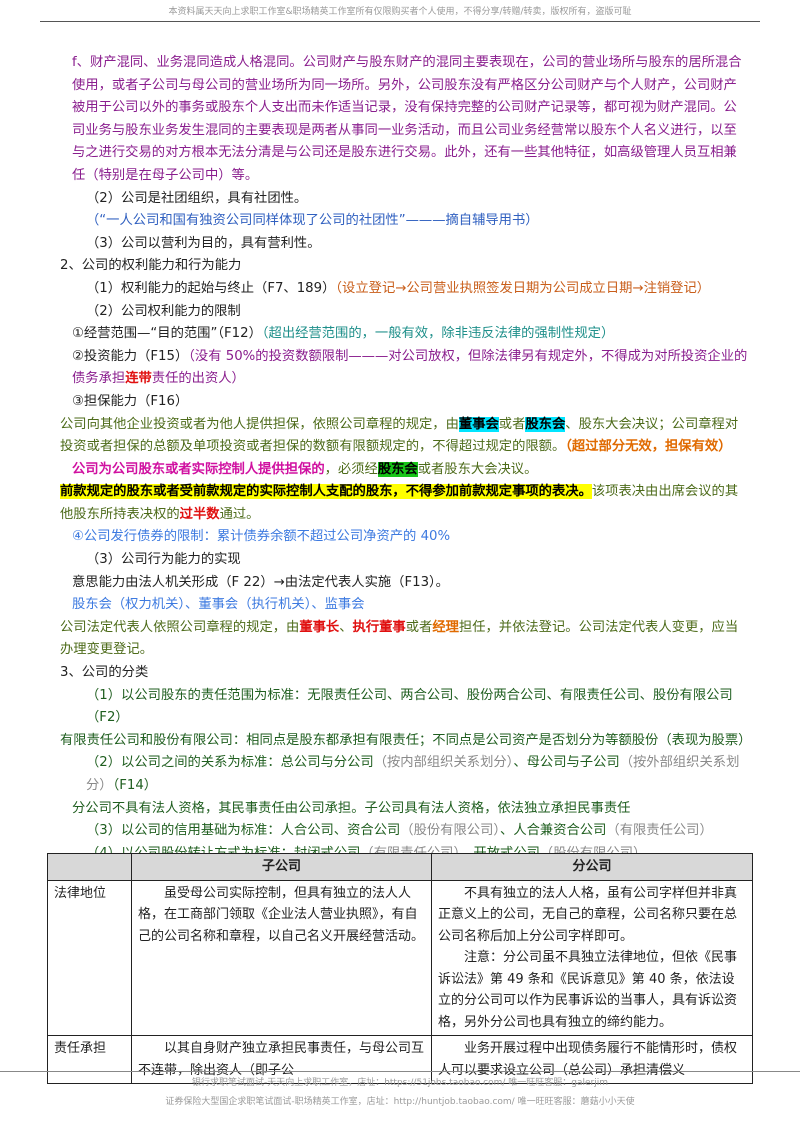 This screenshot has height=1132, width=800. What do you see at coordinates (198, 469) in the screenshot?
I see `emphasis: 公司为公司股东或者实际控制人提供担保的` at bounding box center [198, 469].